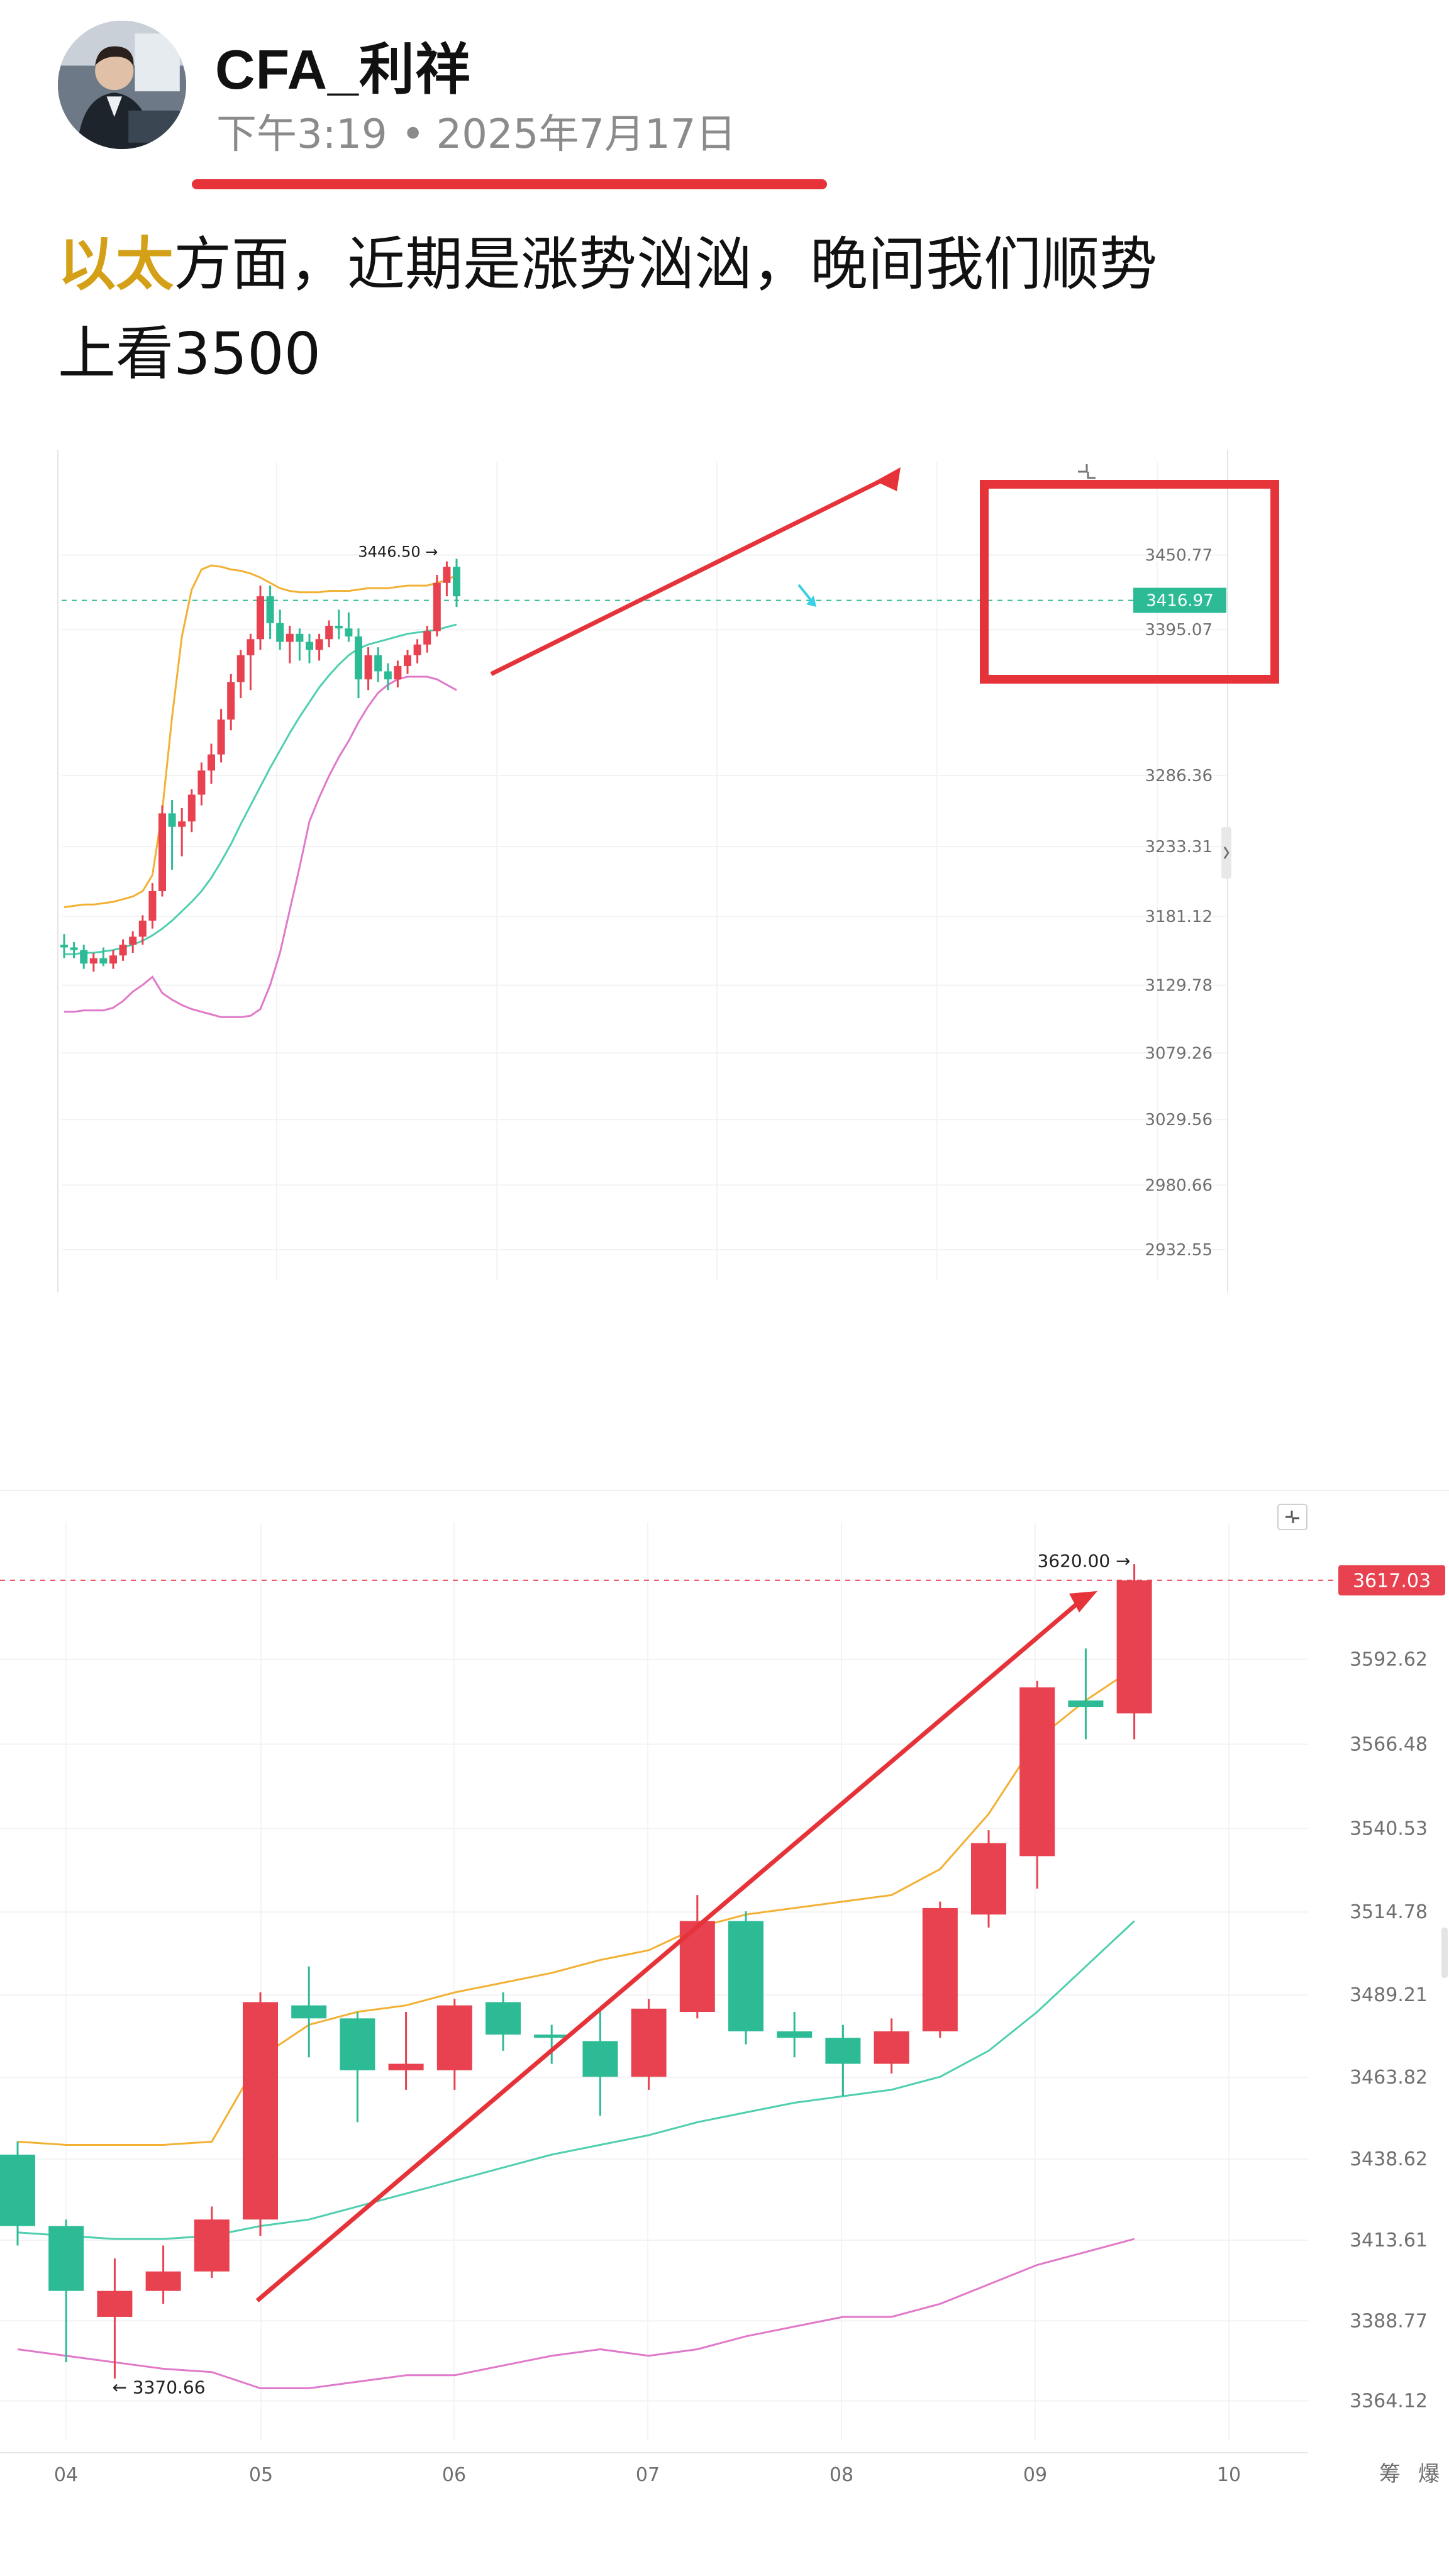 Image resolution: width=1449 pixels, height=2576 pixels. What do you see at coordinates (805, 593) in the screenshot?
I see `annotation-down-arrow-line` at bounding box center [805, 593].